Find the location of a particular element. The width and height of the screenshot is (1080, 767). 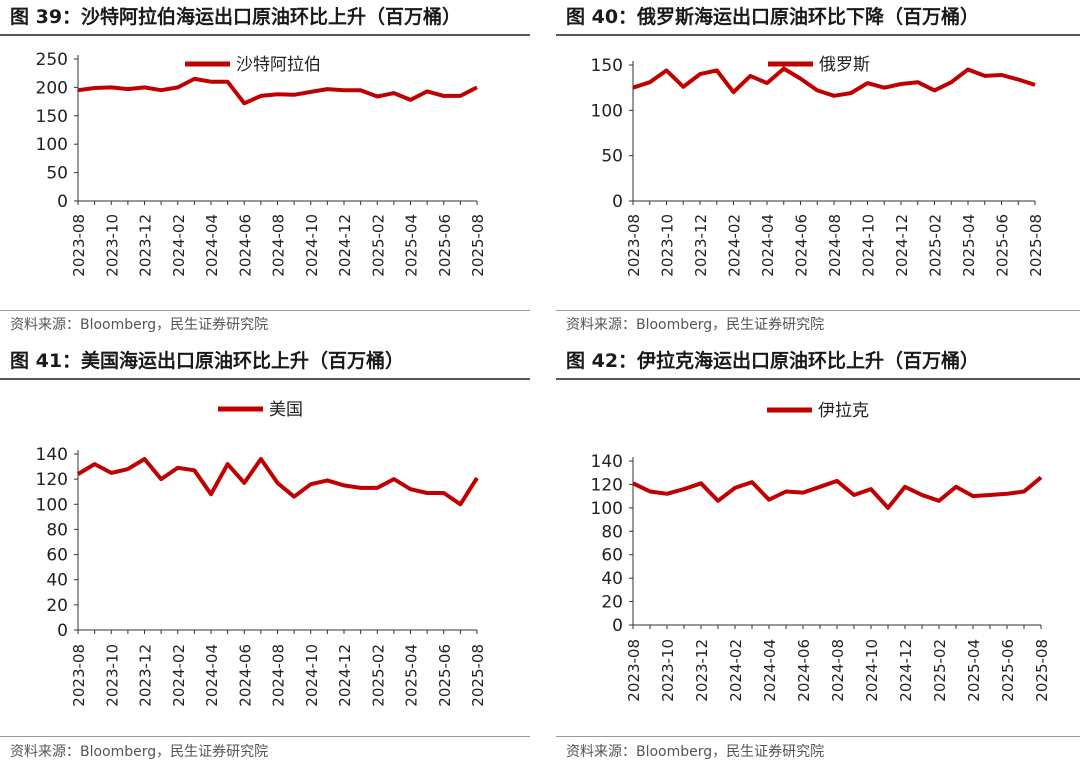

y-tick-label: 150 is located at coordinates (52, 117).